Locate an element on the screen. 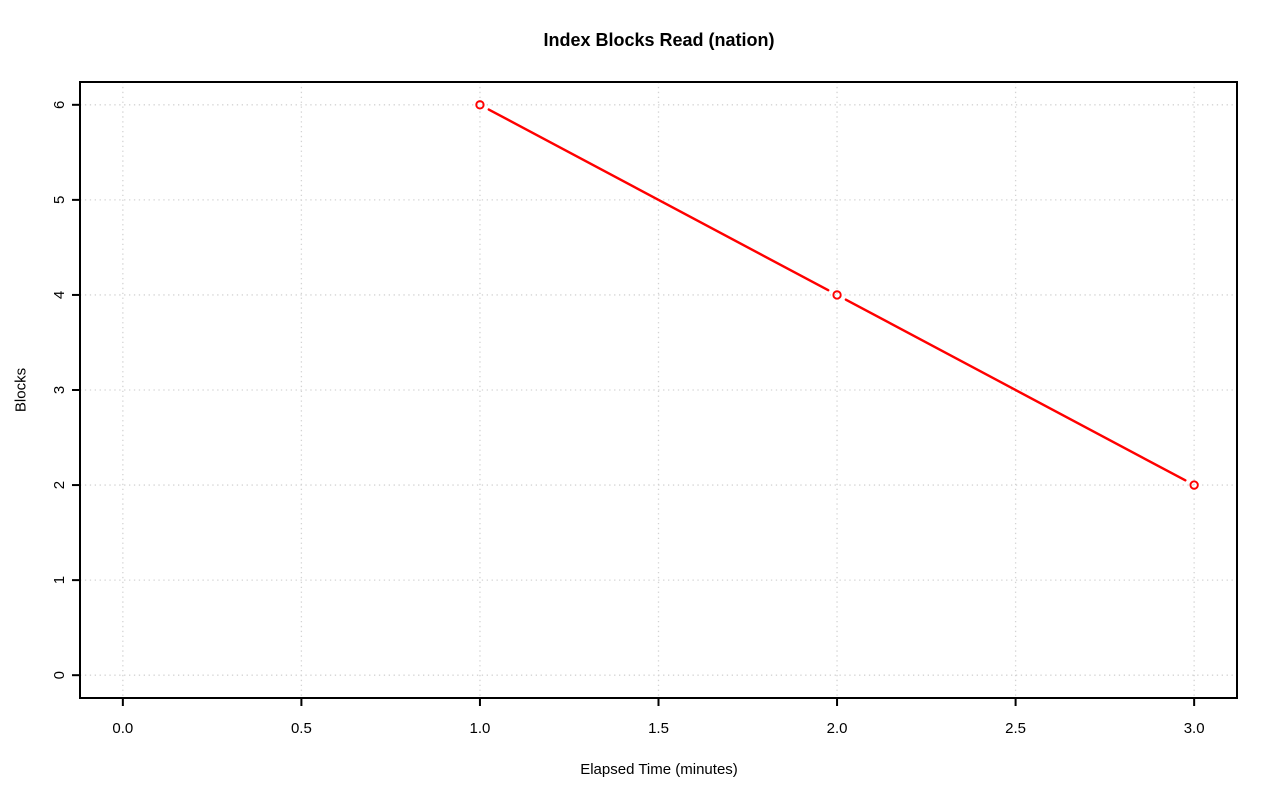  y-tick-label: 4 is located at coordinates (59, 295).